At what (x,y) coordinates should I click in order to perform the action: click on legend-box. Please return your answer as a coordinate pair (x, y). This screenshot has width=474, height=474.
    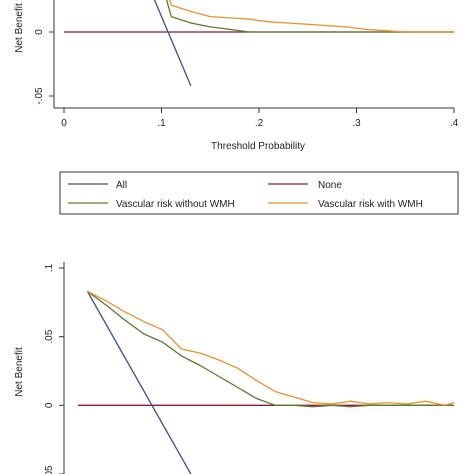
    Looking at the image, I should click on (259, 193).